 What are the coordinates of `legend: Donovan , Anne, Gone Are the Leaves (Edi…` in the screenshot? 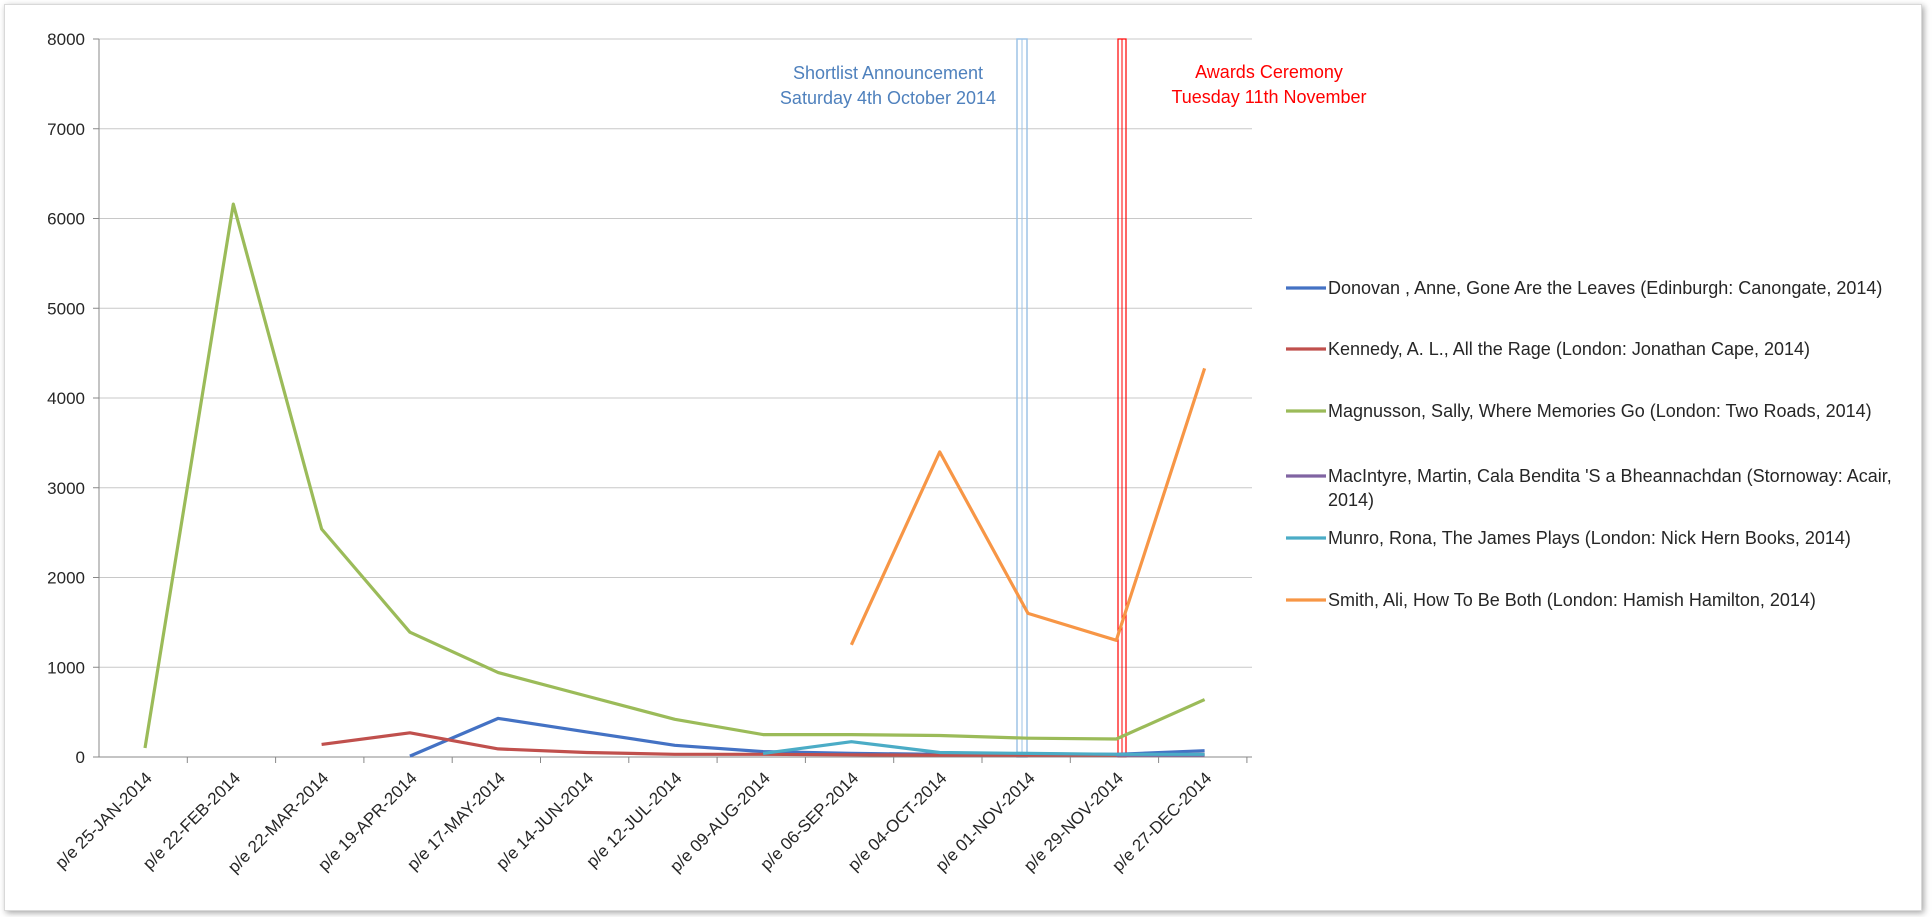 It's located at (1589, 444).